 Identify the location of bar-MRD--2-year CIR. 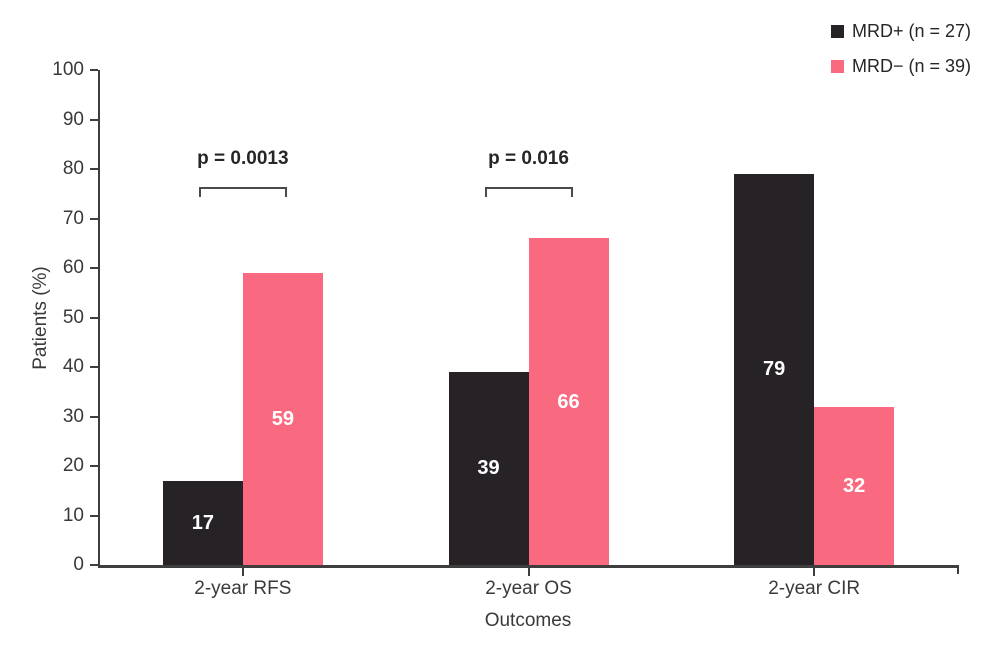
(854, 485).